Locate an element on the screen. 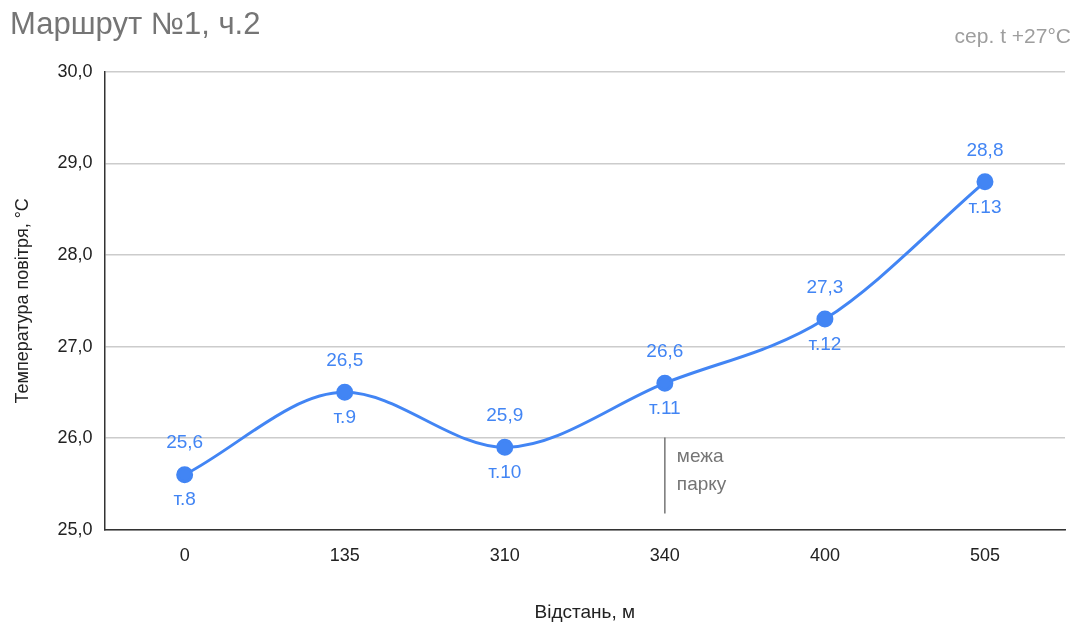  y-axis-title: Температура повітря, °C is located at coordinates (21, 301).